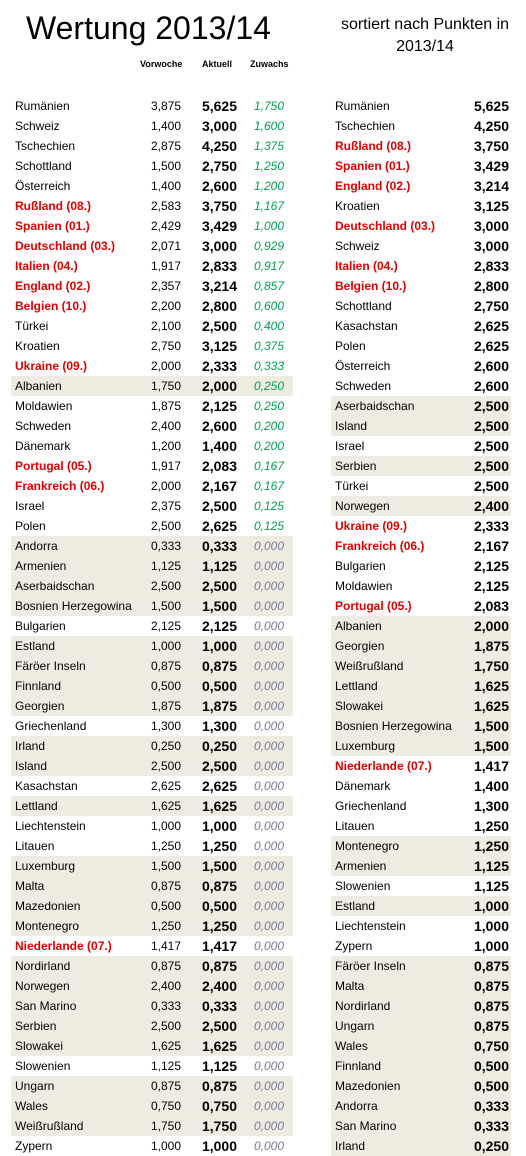 This screenshot has height=1156, width=526. Describe the element at coordinates (219, 206) in the screenshot. I see `points-aktuell: 3,750` at that location.